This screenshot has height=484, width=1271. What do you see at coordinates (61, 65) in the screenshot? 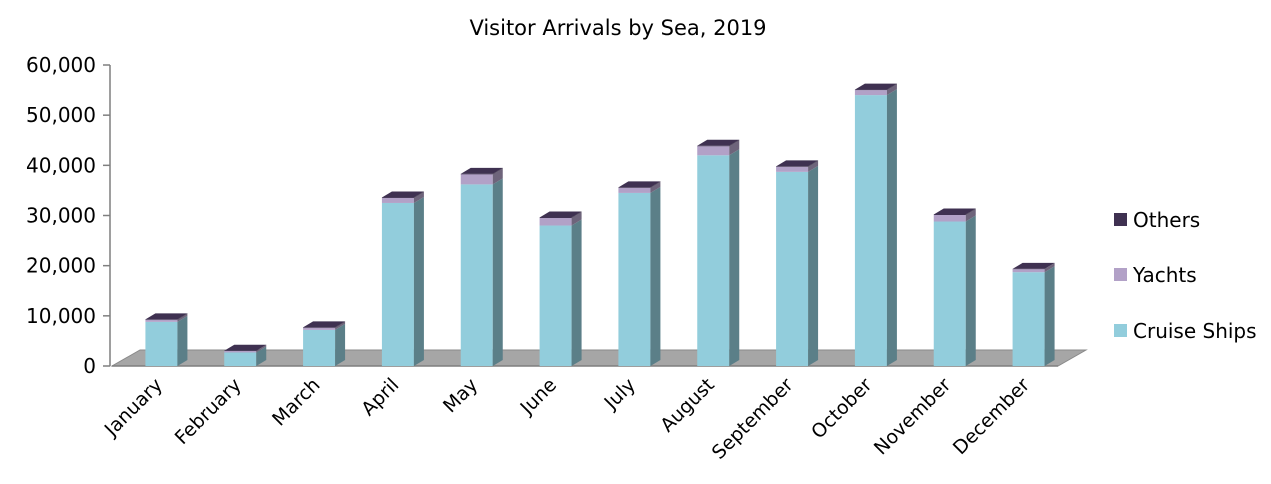
I see `y-tick-label: 60,000` at bounding box center [61, 65].